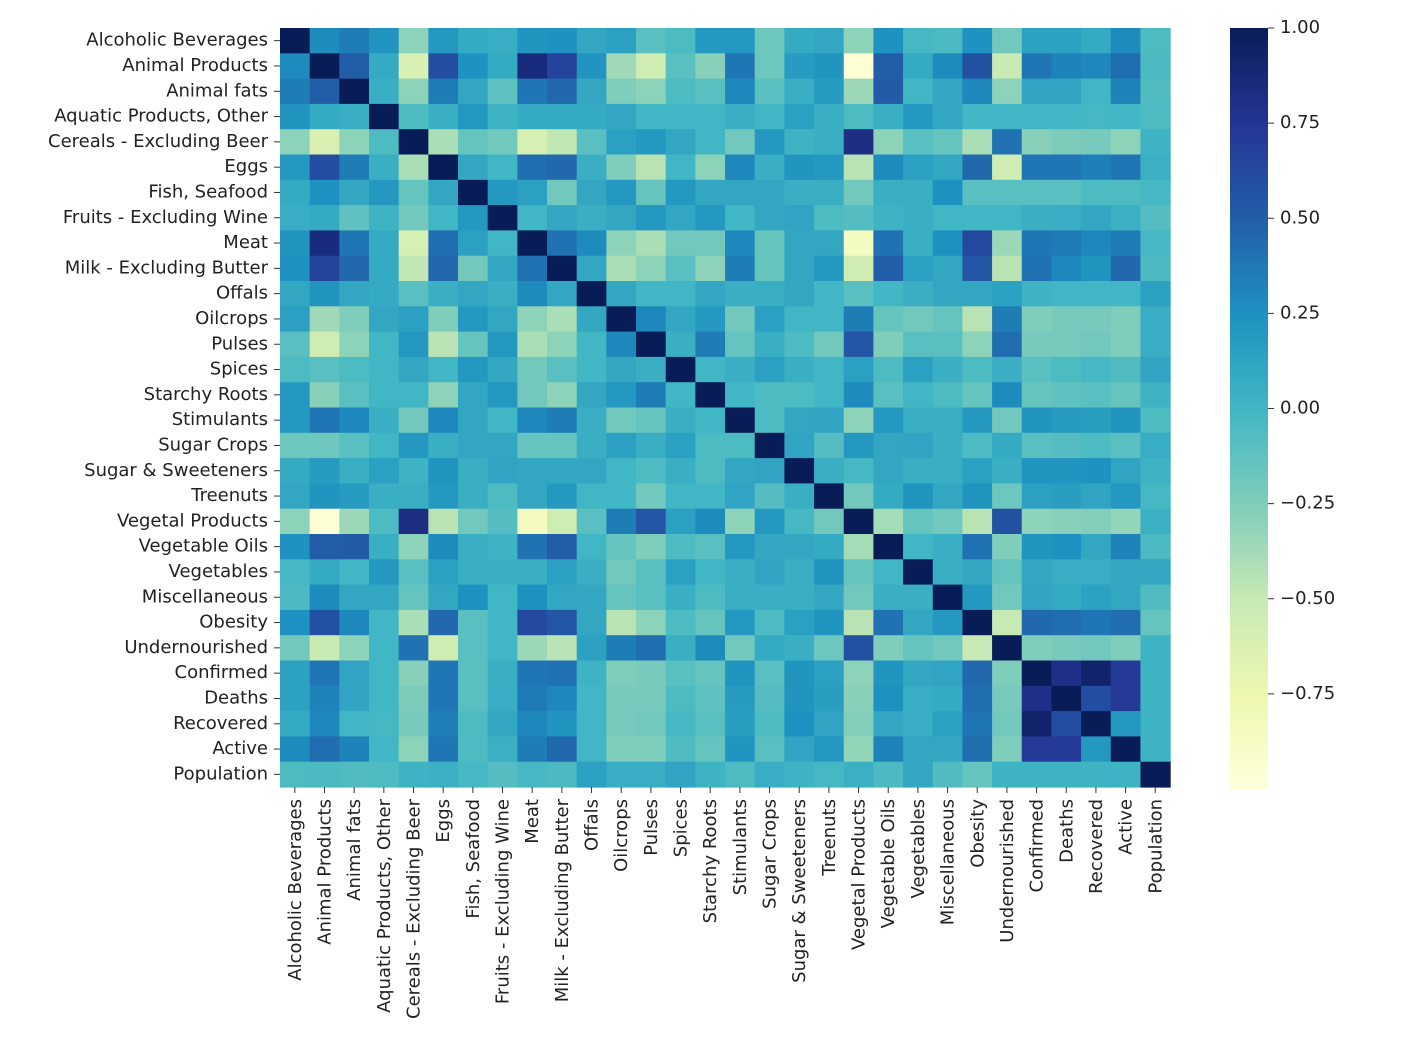  Describe the element at coordinates (205, 596) in the screenshot. I see `row-label: Miscellaneous` at that location.